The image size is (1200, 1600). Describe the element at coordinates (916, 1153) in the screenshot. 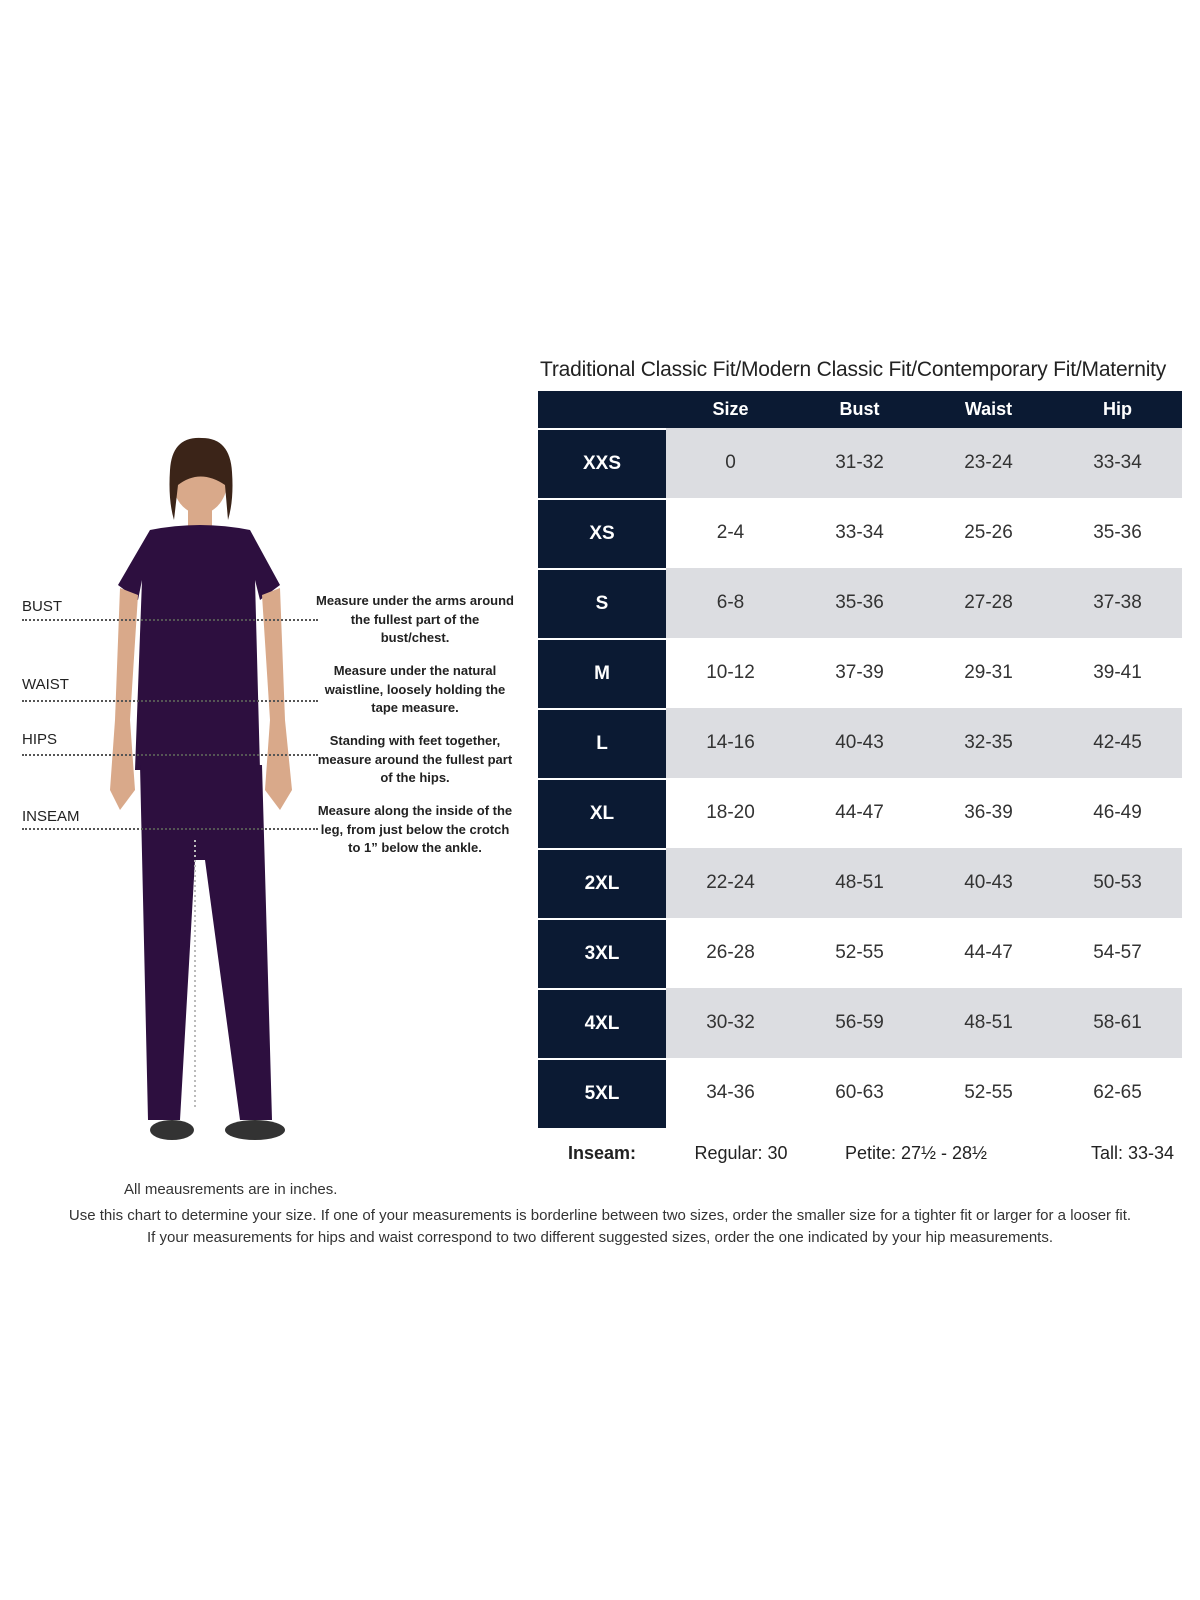

I see `inseam-petite: Petite: 27½ - 28½` at that location.